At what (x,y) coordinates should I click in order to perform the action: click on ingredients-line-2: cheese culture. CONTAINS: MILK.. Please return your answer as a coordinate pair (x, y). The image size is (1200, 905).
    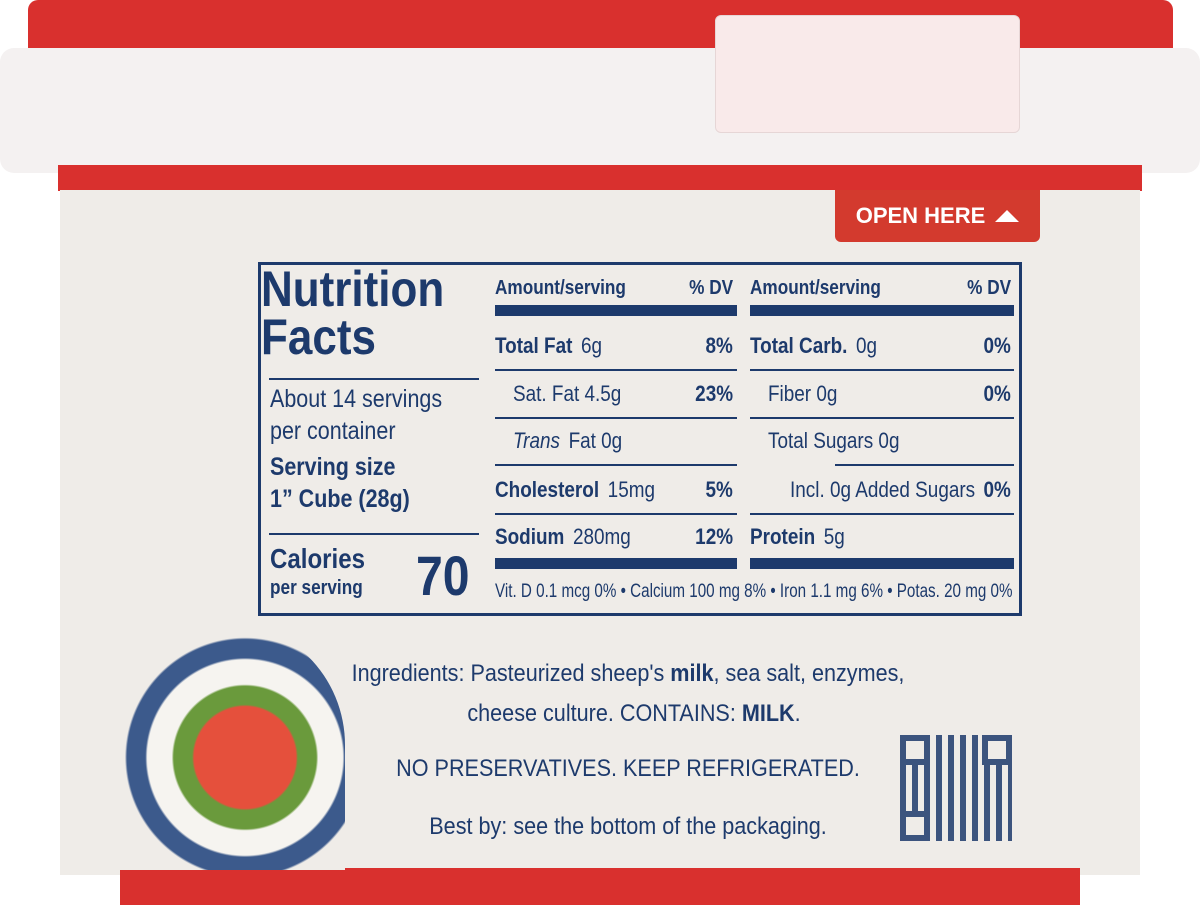
    Looking at the image, I should click on (634, 713).